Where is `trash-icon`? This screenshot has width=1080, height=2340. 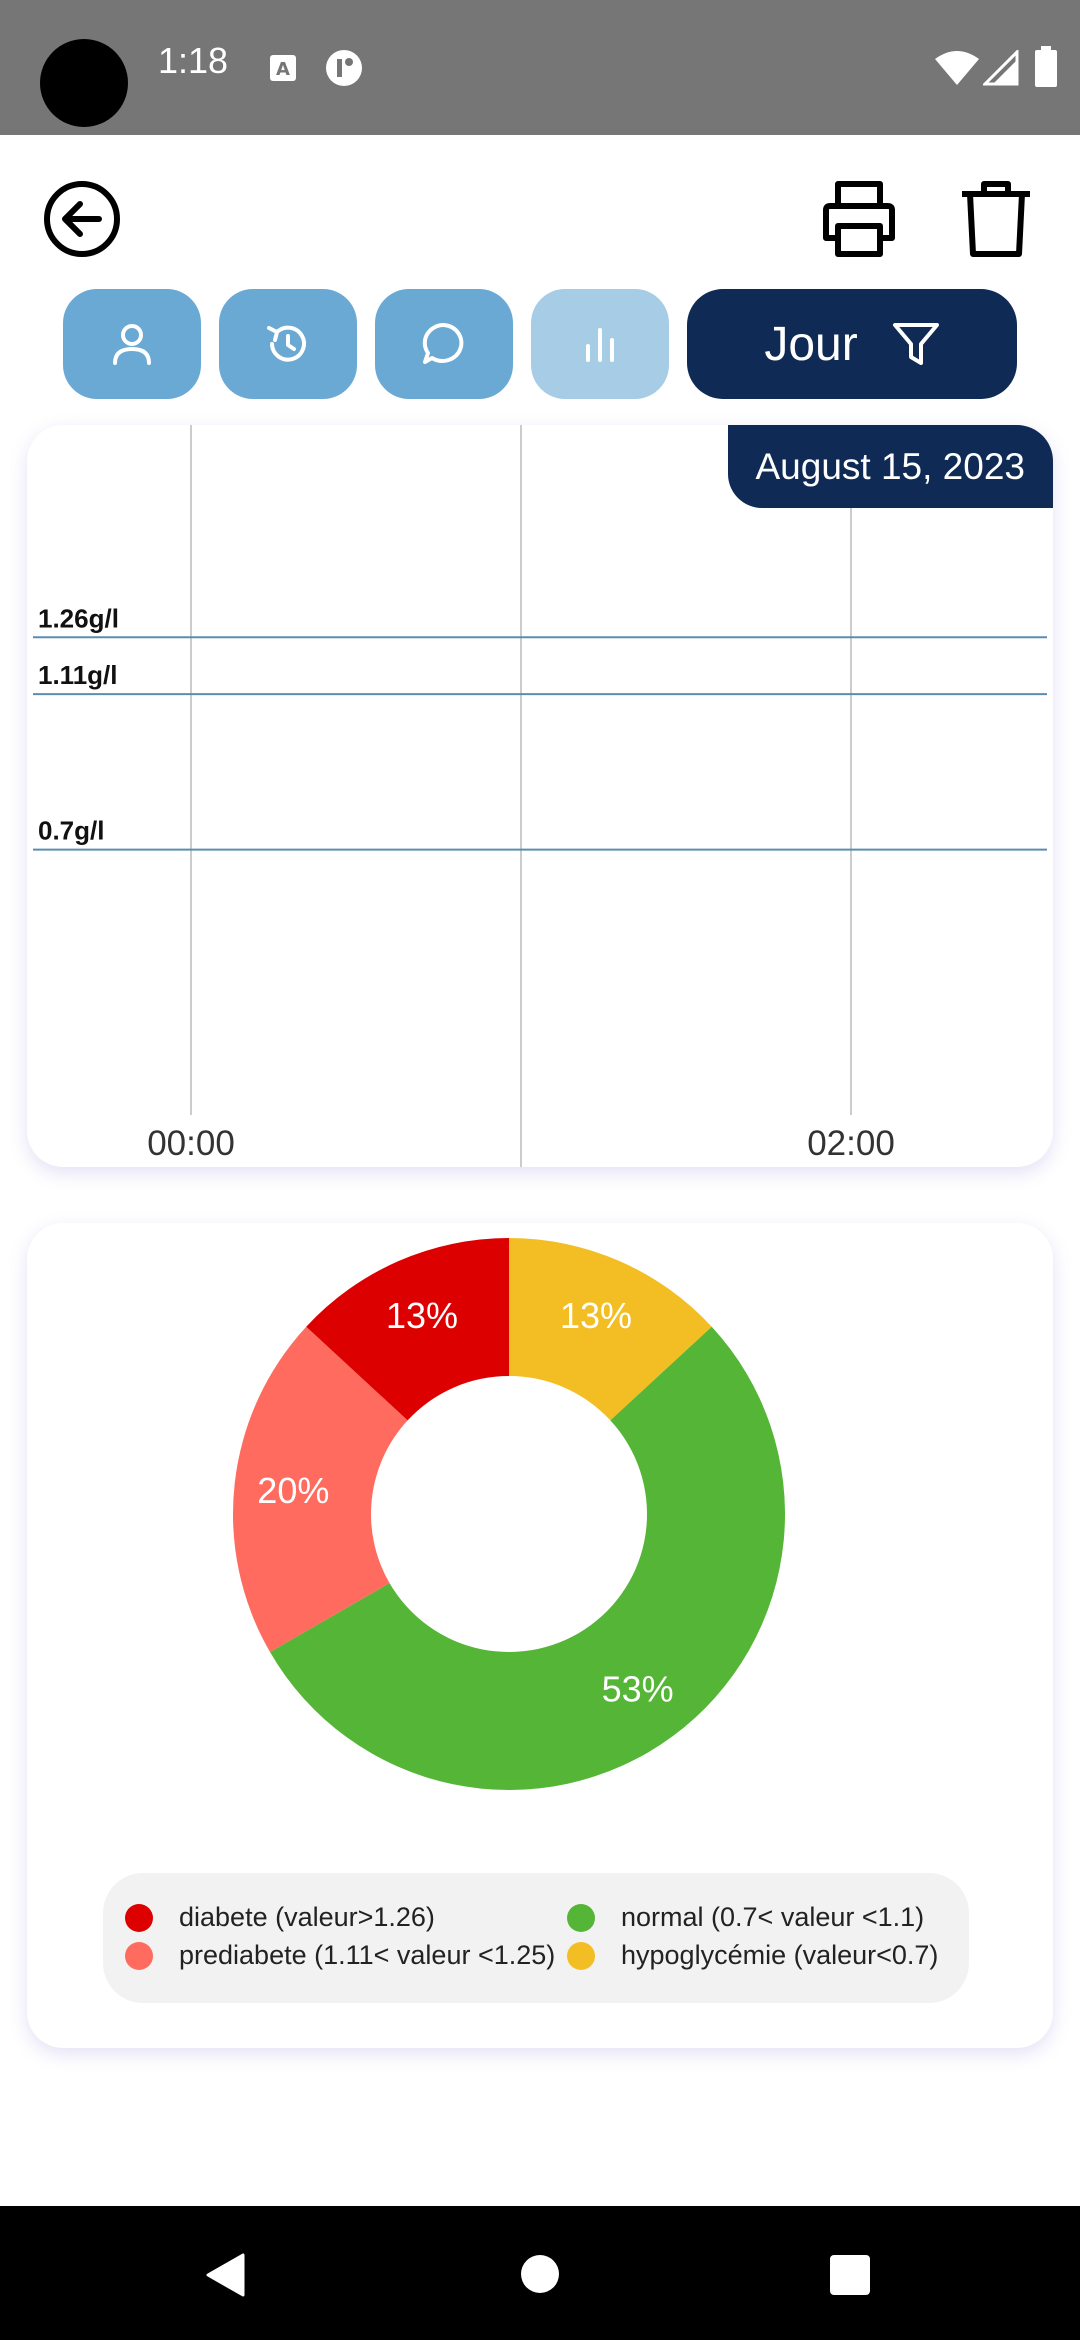 trash-icon is located at coordinates (996, 219).